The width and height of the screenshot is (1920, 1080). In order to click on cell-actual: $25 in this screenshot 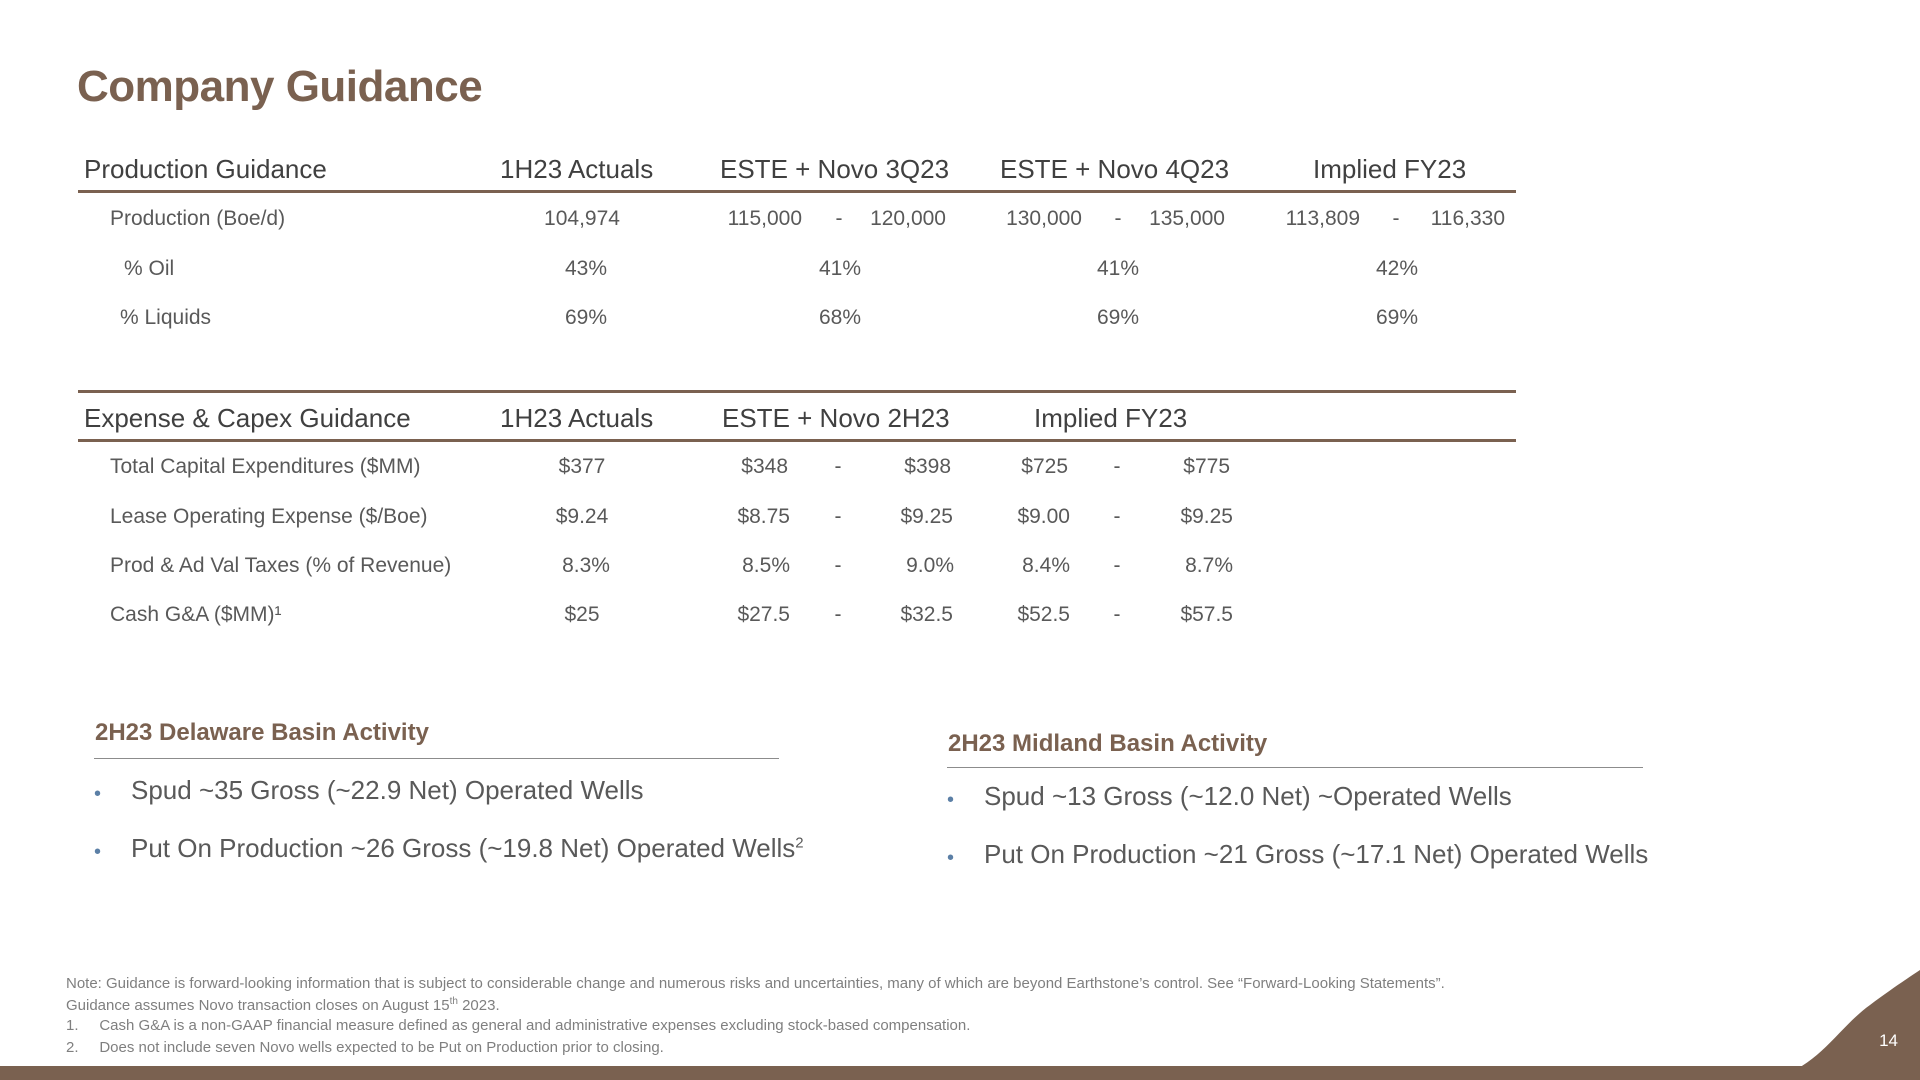, I will do `click(582, 614)`.